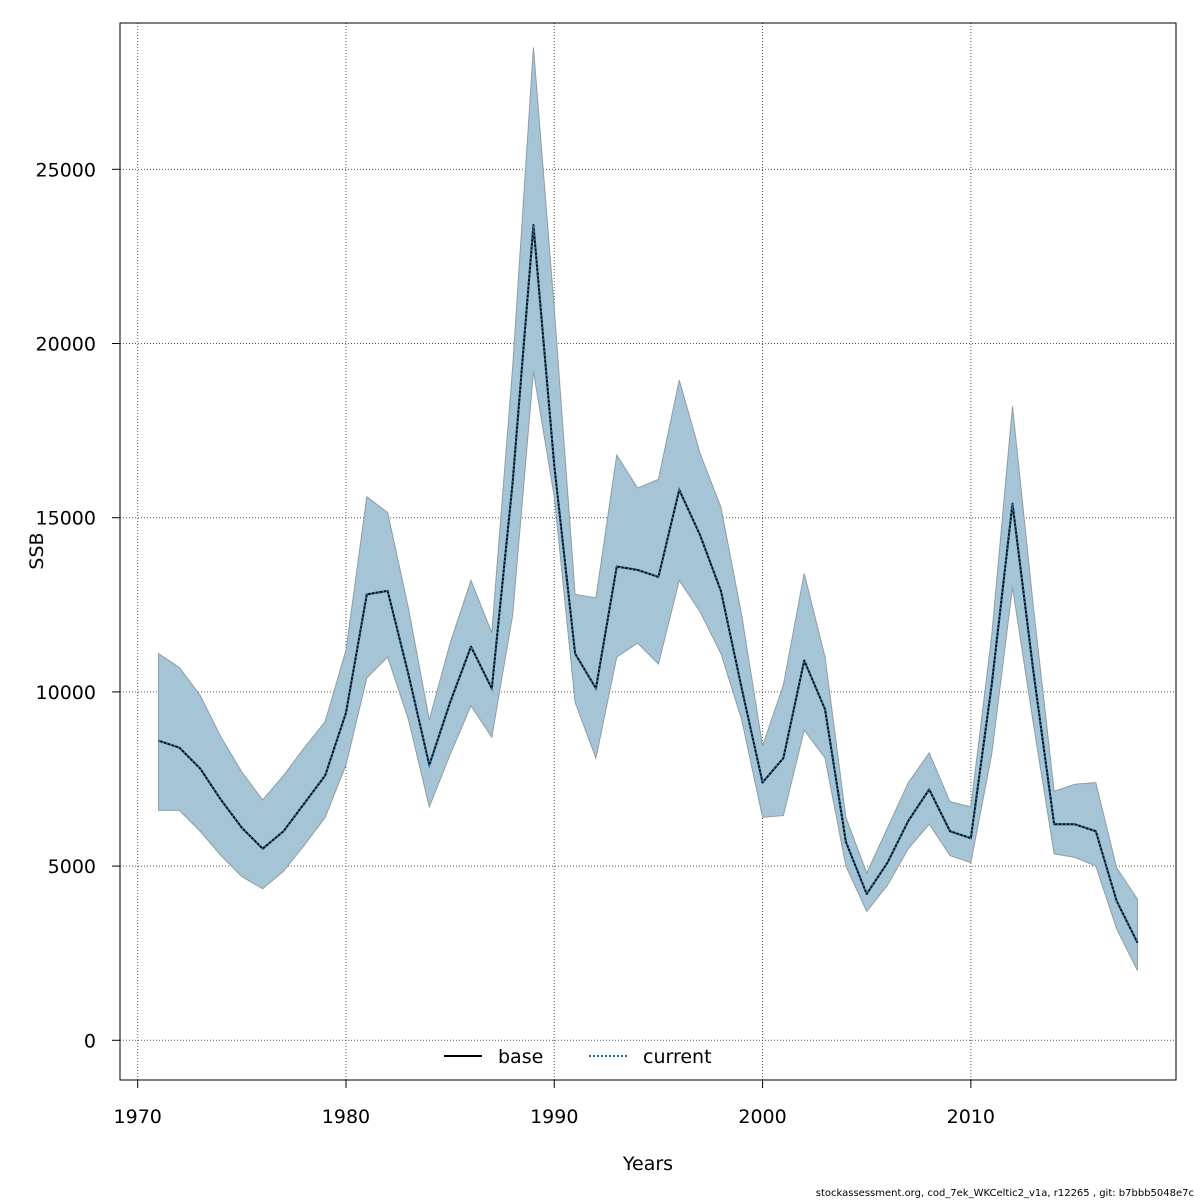 The height and width of the screenshot is (1200, 1200). I want to click on y-tick-label: 15000, so click(66, 519).